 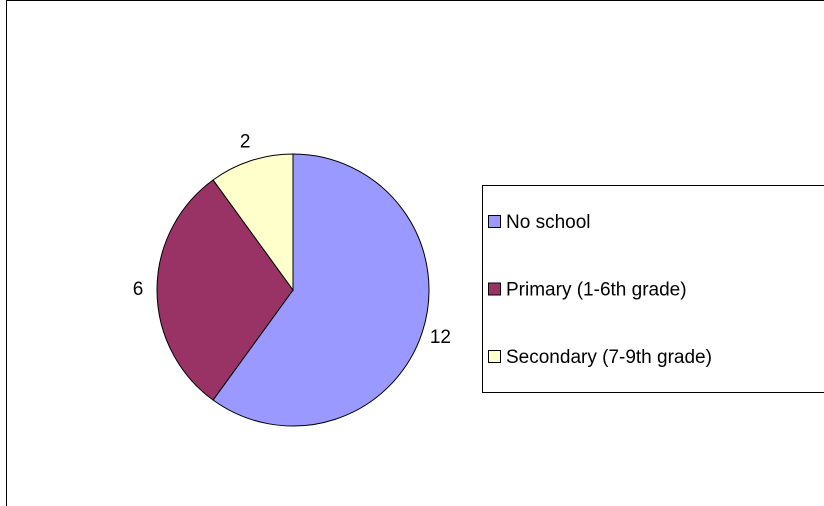 I want to click on data-label: 6, so click(x=138, y=289).